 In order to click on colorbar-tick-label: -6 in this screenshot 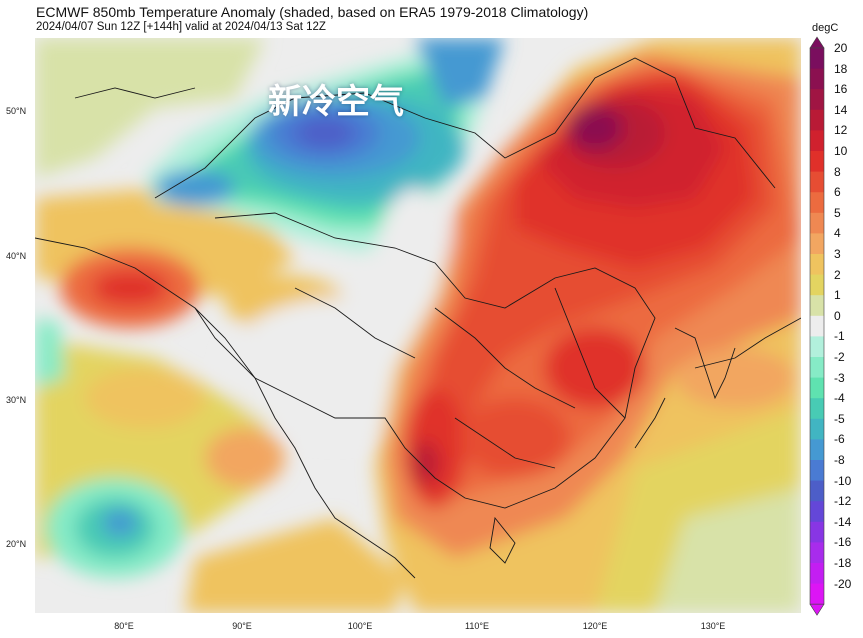, I will do `click(839, 439)`.